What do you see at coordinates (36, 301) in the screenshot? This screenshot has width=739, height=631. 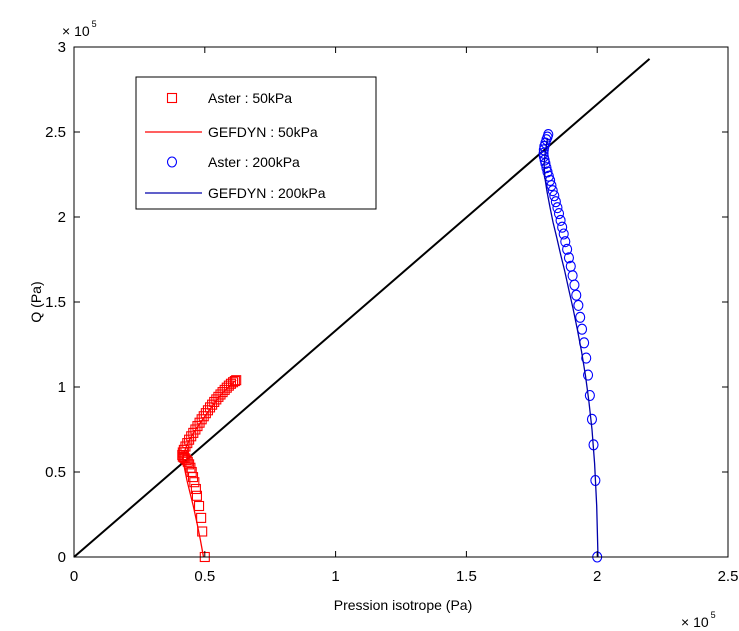 I see `y-axis-label: Q (Pa)` at bounding box center [36, 301].